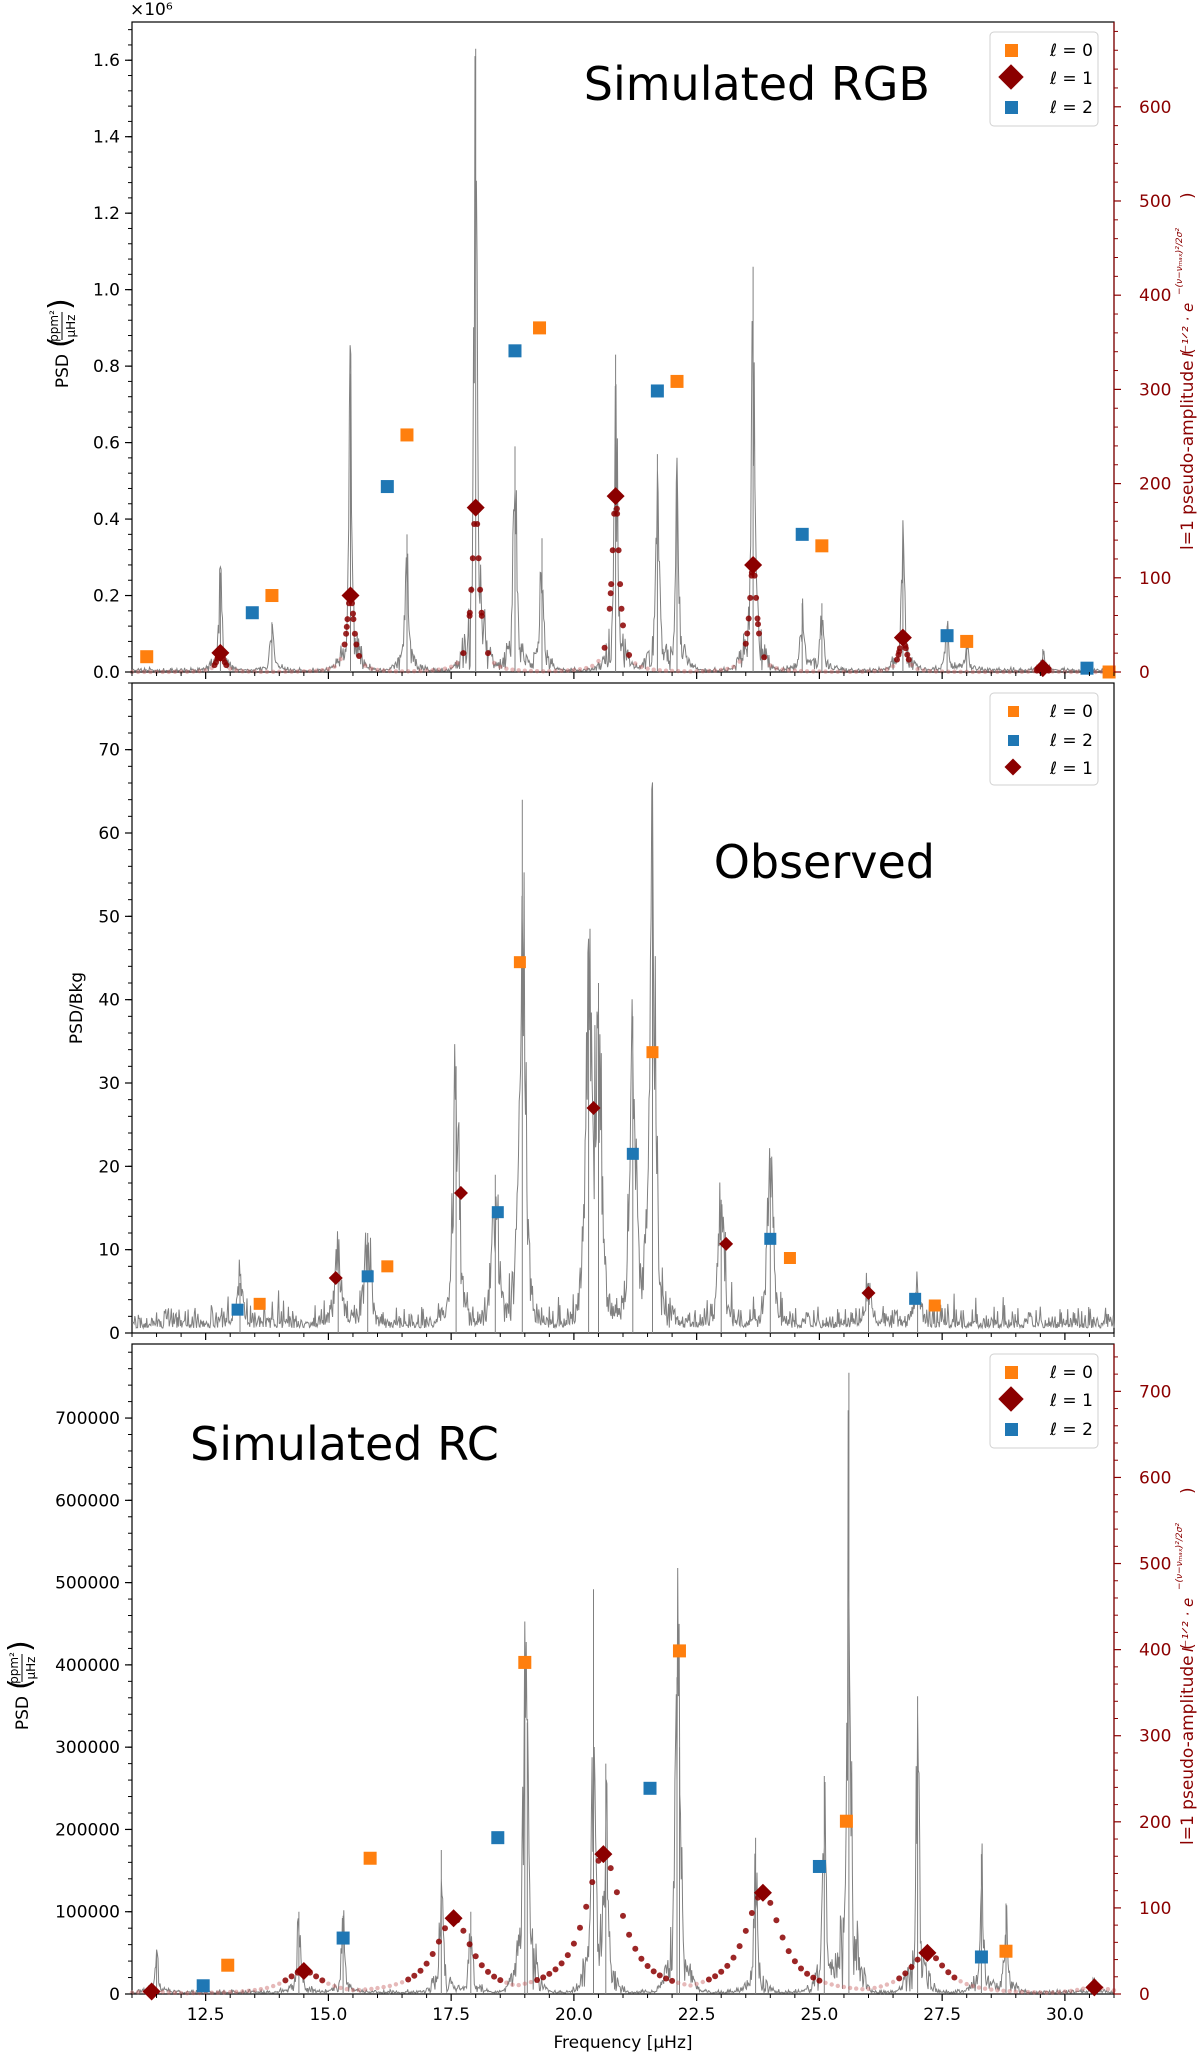 The image size is (1200, 2055). I want to click on legend-l0-icon, so click(1011, 50).